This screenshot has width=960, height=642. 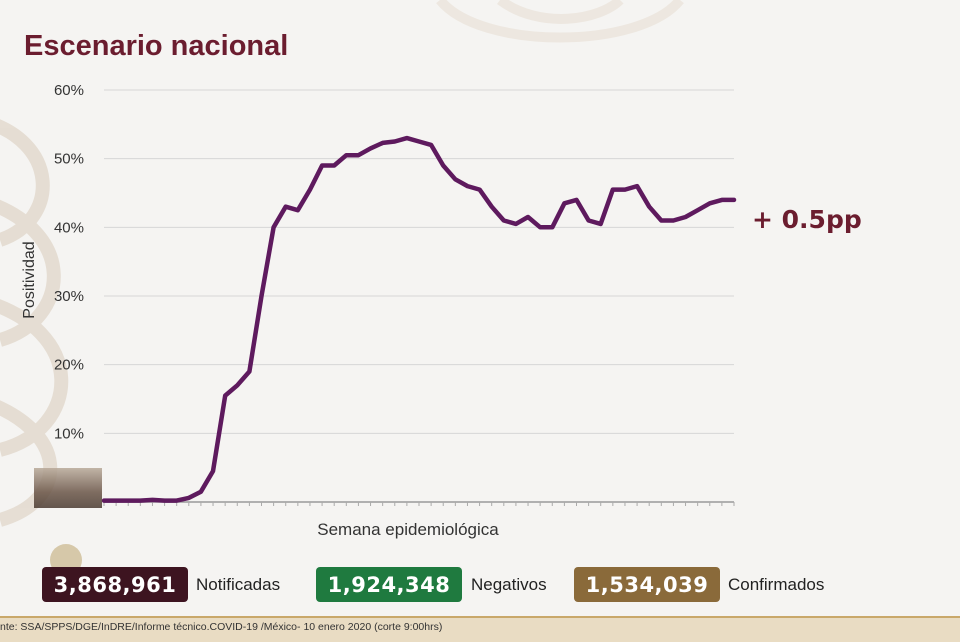 What do you see at coordinates (69, 433) in the screenshot?
I see `y-tick-label: 10%` at bounding box center [69, 433].